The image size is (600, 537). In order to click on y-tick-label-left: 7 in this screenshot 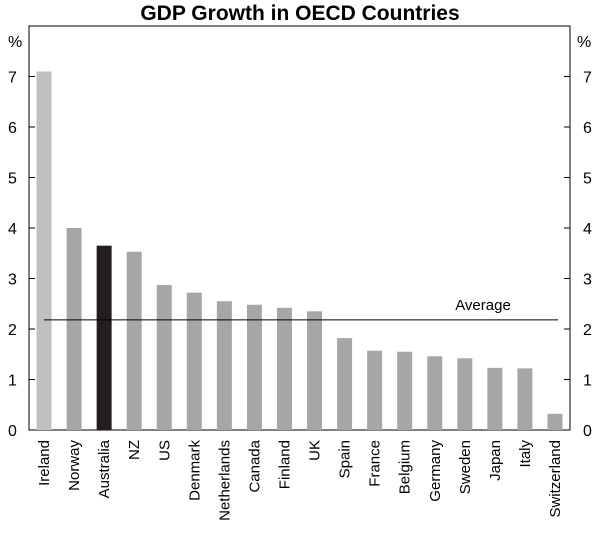, I will do `click(12, 78)`.